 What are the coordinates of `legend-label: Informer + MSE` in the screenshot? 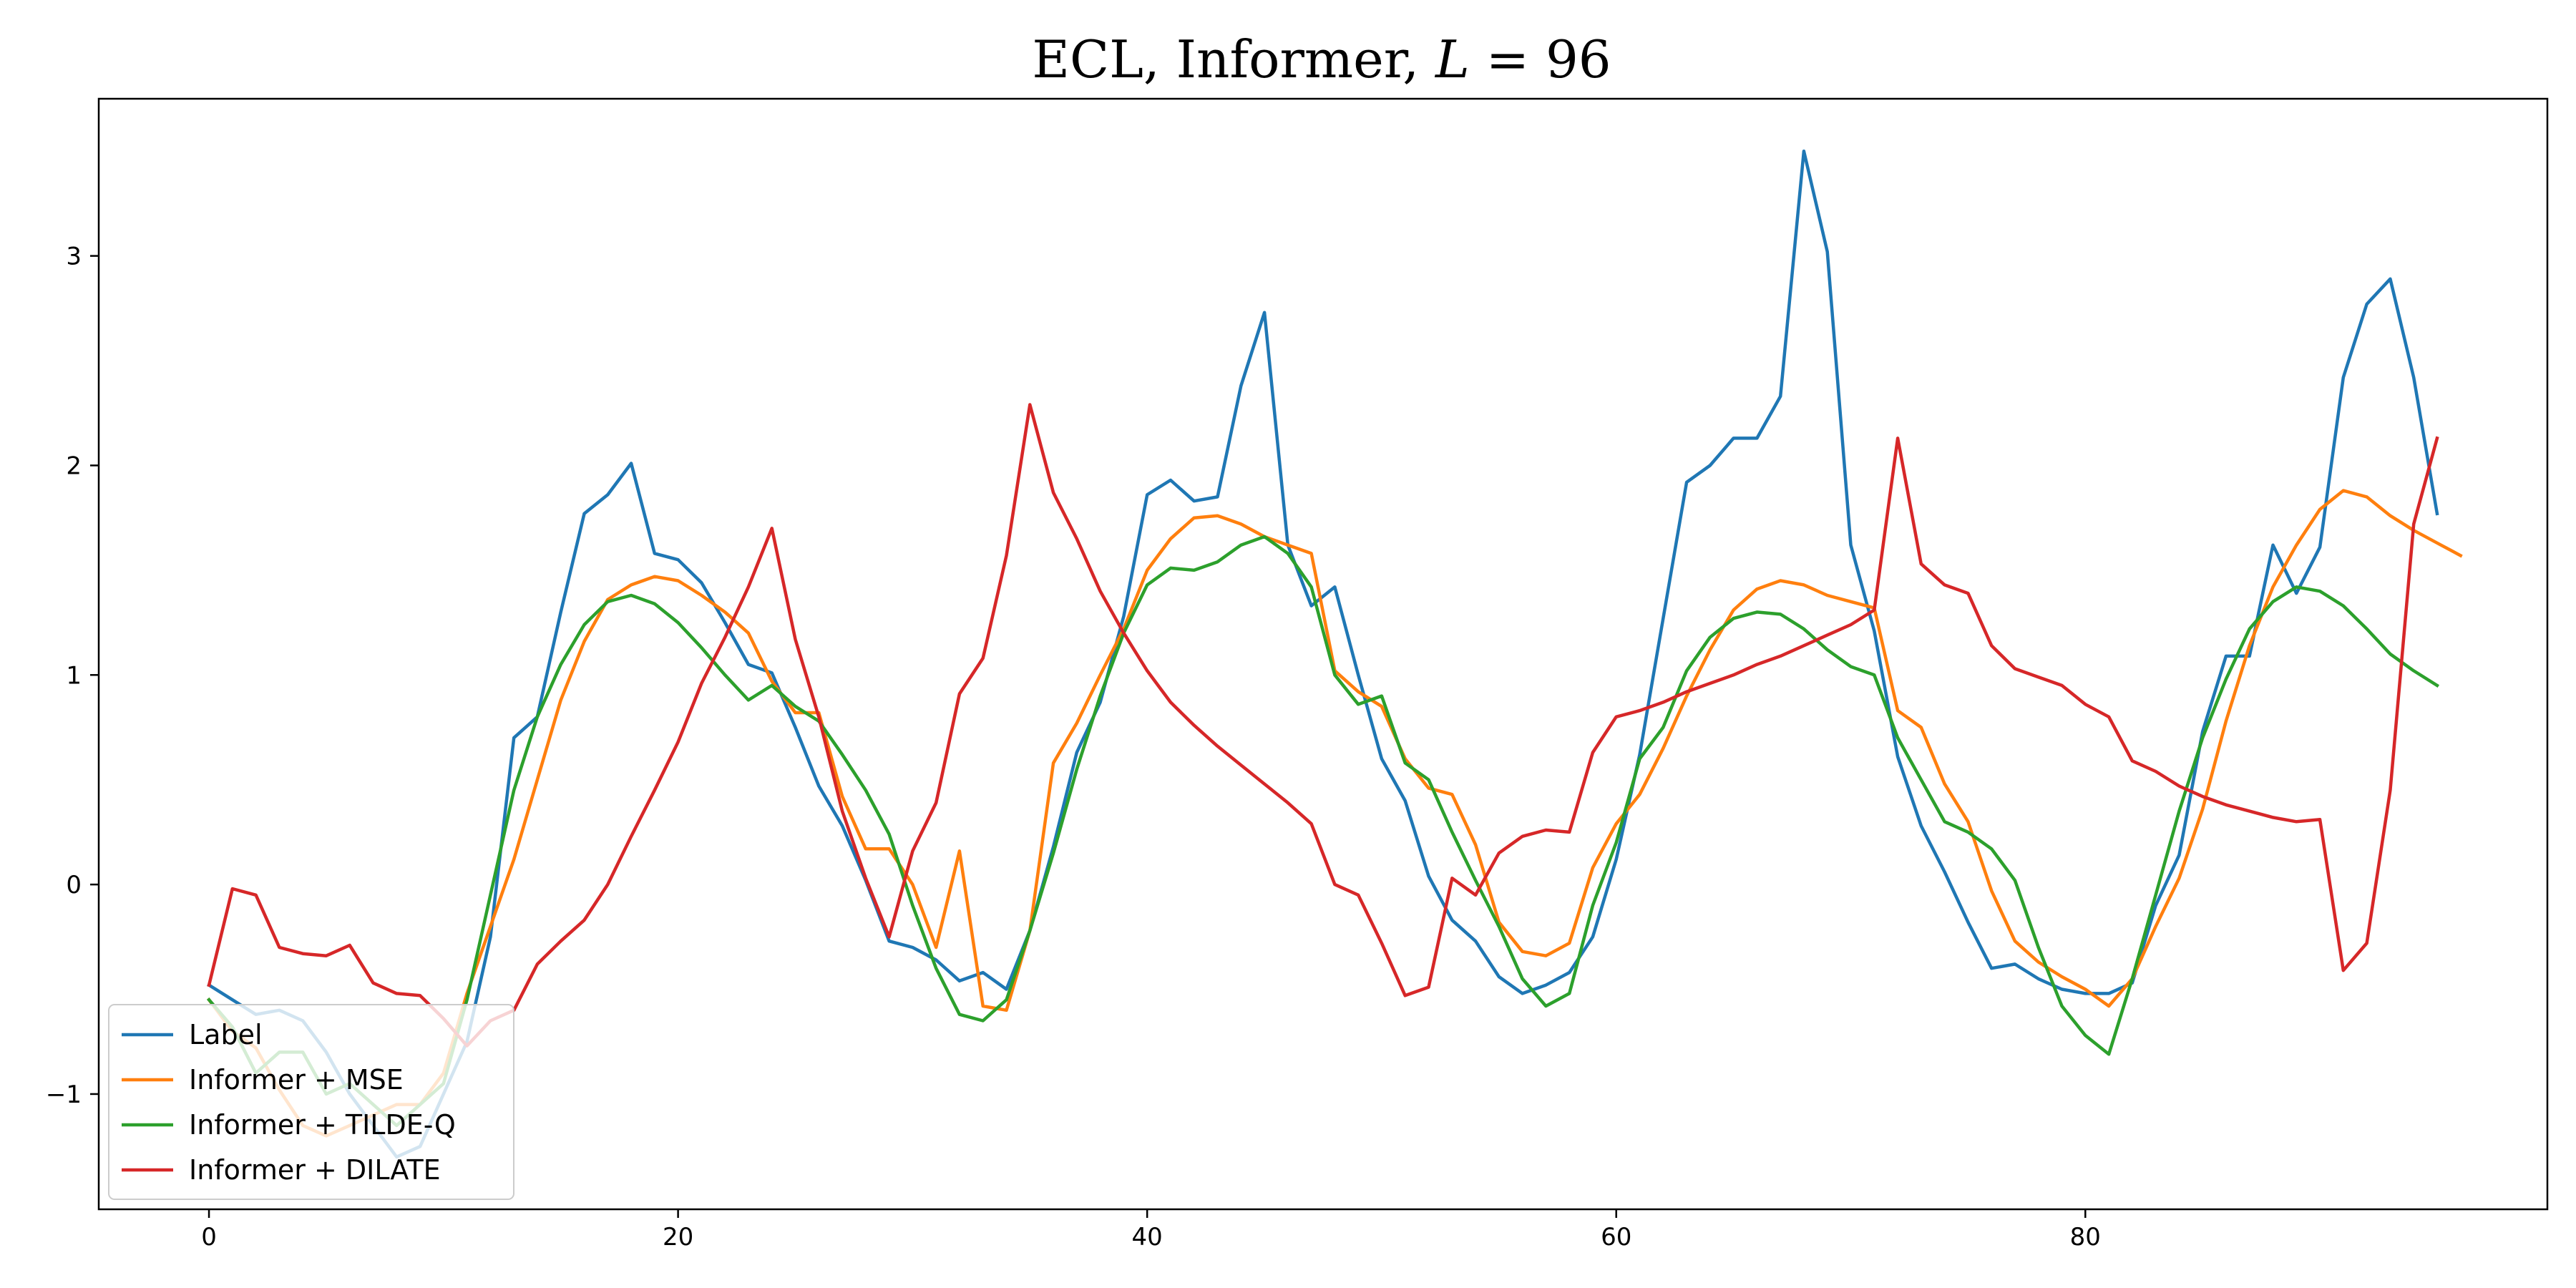 It's located at (296, 1080).